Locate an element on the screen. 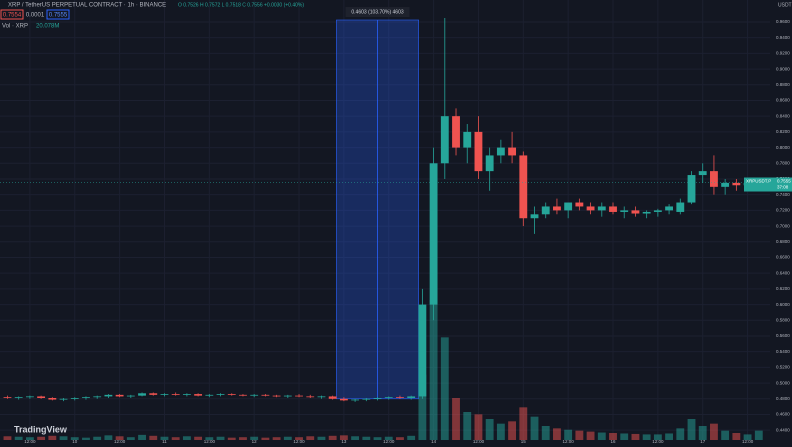 This screenshot has width=792, height=447. price-tag is located at coordinates (768, 184).